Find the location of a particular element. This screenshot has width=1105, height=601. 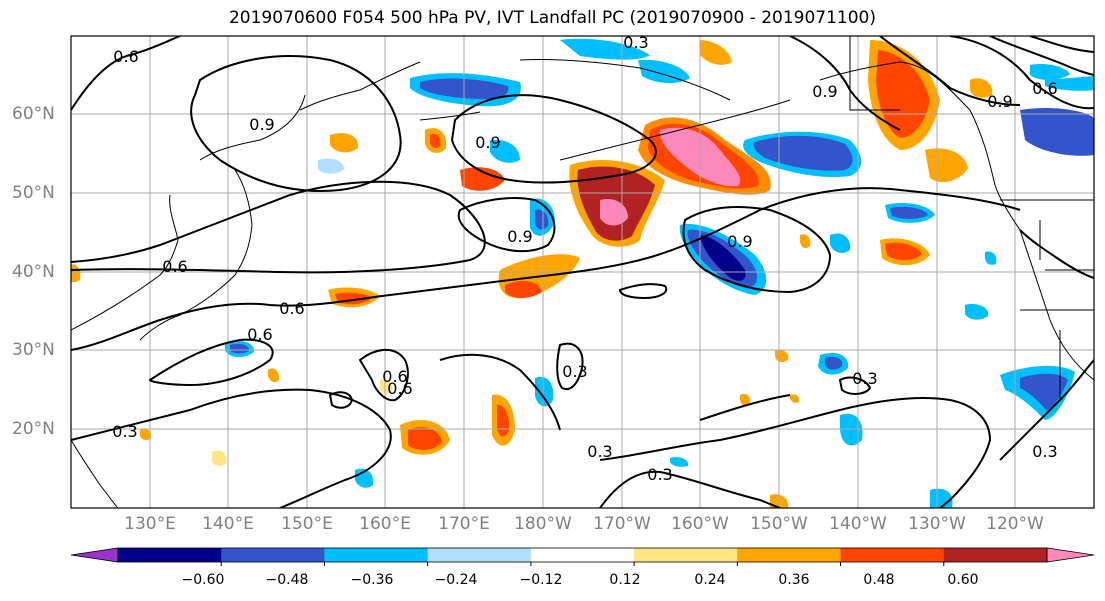

colorbar-tick-label: 0.48 is located at coordinates (879, 580).